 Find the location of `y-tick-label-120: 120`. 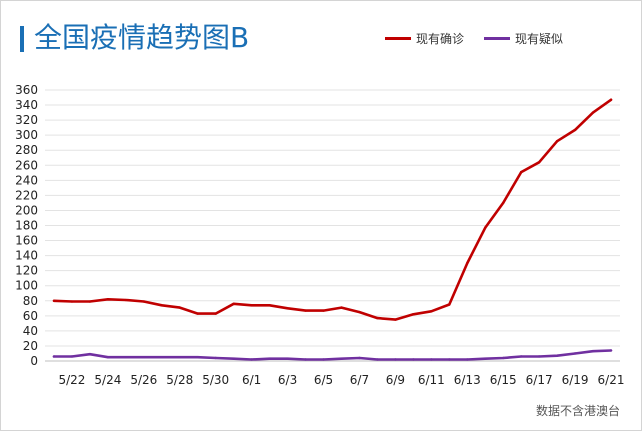

y-tick-label-120: 120 is located at coordinates (26, 271).